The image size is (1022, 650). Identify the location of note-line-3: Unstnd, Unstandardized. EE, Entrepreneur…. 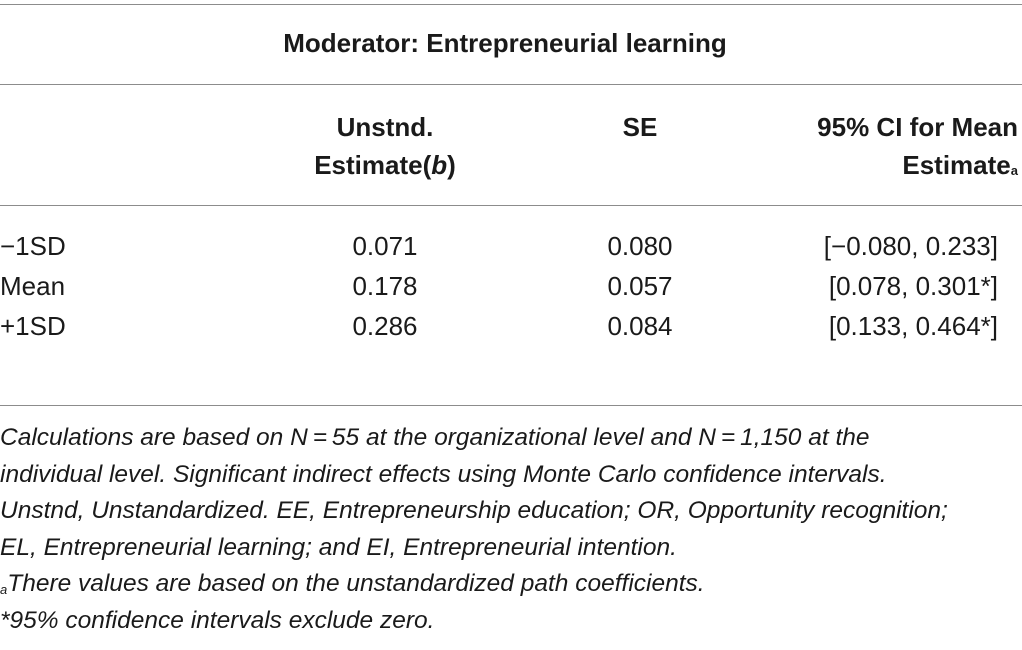
(474, 510).